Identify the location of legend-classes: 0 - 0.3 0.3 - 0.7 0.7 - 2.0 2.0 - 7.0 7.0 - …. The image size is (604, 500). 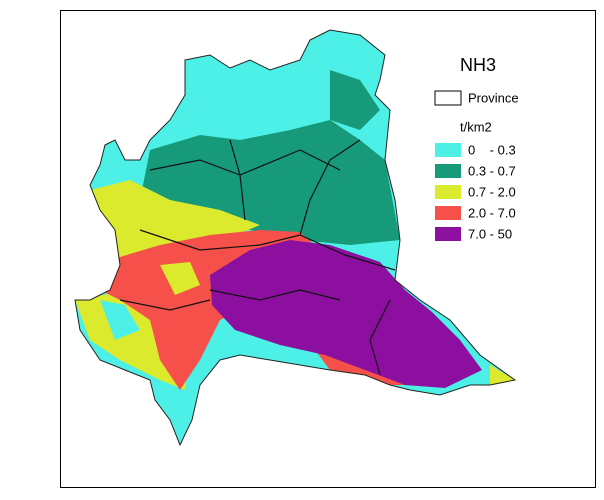
(475, 191).